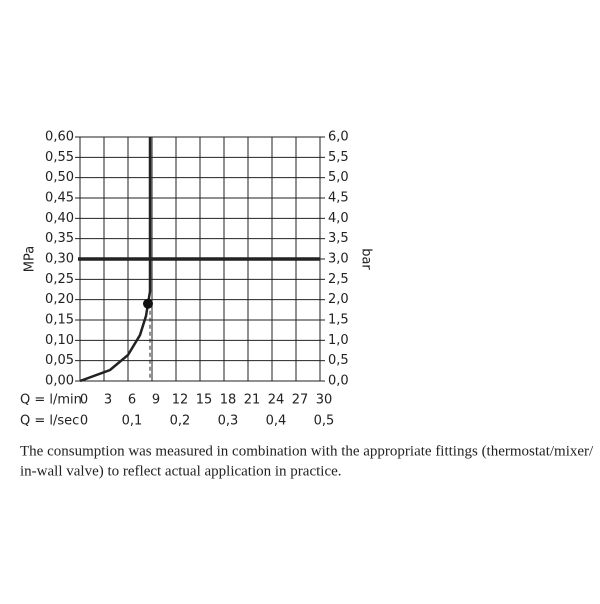 The width and height of the screenshot is (600, 604). I want to click on x-tick-label: 18, so click(228, 400).